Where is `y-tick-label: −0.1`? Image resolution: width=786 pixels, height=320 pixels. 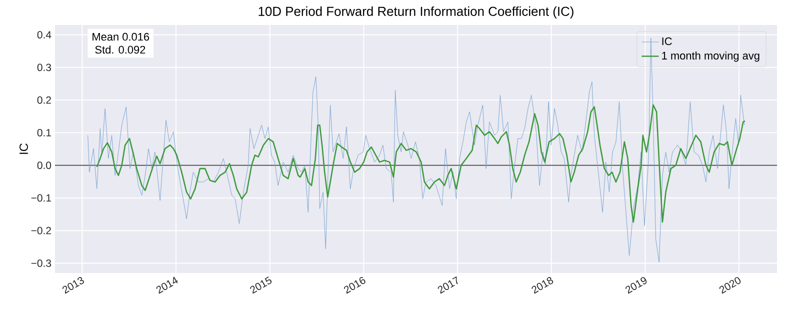
y-tick-label: −0.1 is located at coordinates (41, 198).